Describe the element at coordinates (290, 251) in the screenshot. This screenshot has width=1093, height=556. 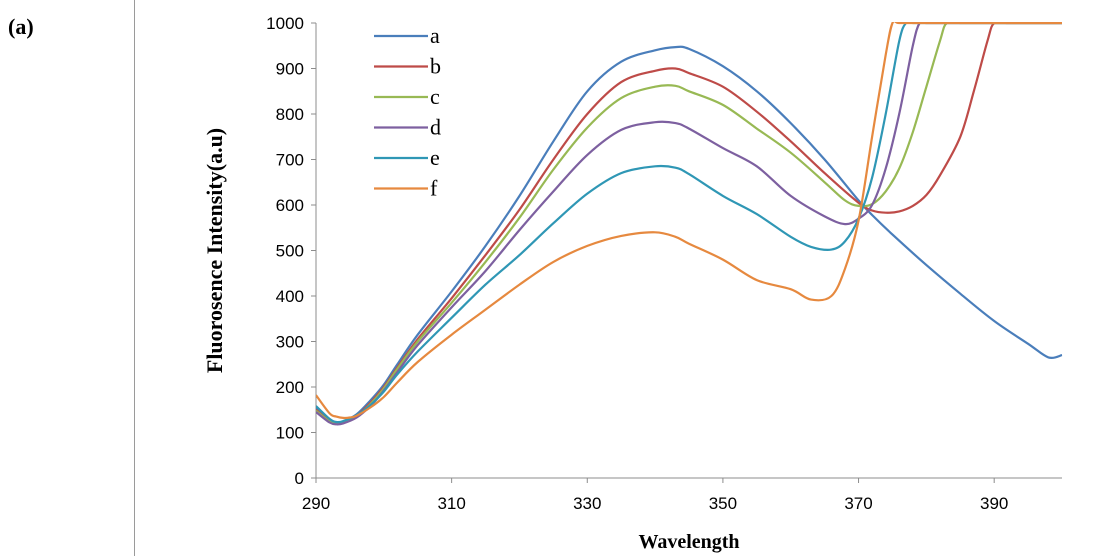
I see `y-tick-label: 500` at that location.